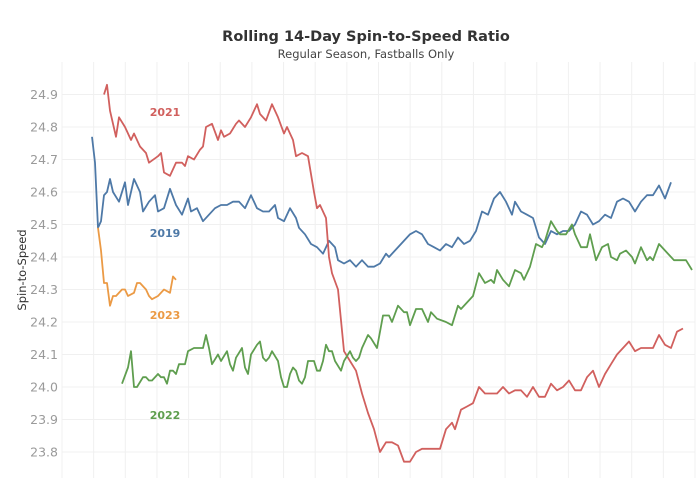 The image size is (700, 480). Describe the element at coordinates (366, 54) in the screenshot. I see `chart-subtitle: Regular Season, Fastballs Only` at that location.